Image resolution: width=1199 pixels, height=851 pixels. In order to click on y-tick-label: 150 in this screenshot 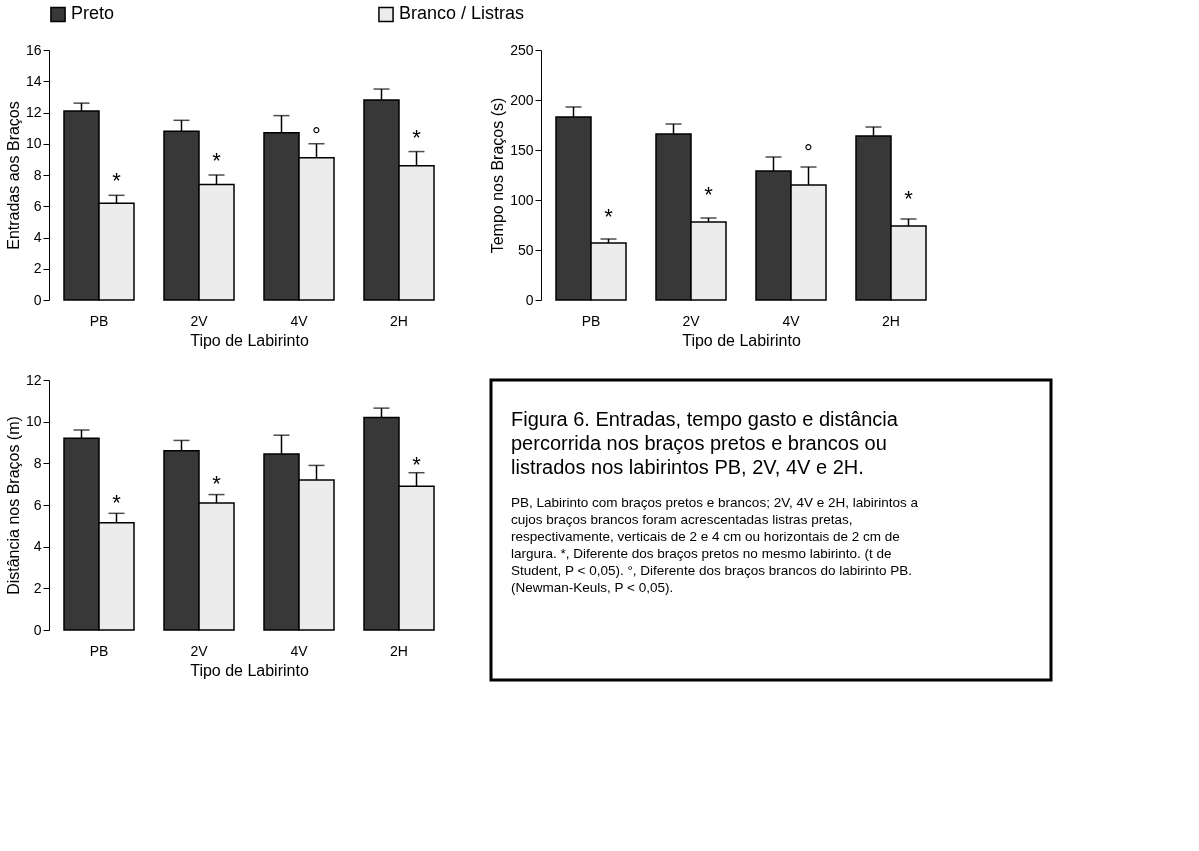, I will do `click(522, 149)`.